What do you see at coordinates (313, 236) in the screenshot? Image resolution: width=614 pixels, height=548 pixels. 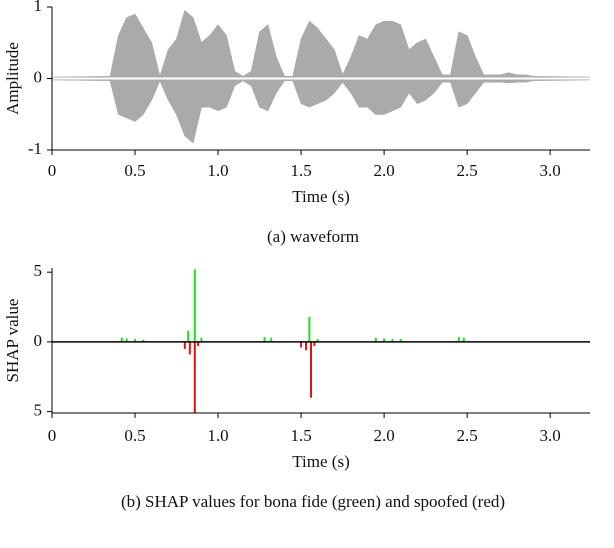 I see `caption: (a) waveform` at bounding box center [313, 236].